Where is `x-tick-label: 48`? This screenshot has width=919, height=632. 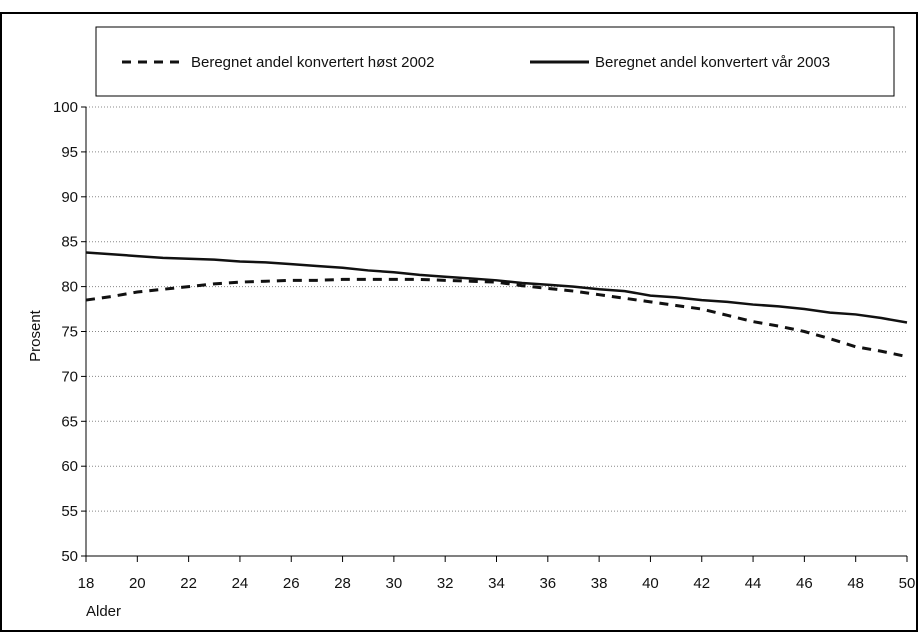
x-tick-label: 48 is located at coordinates (855, 583).